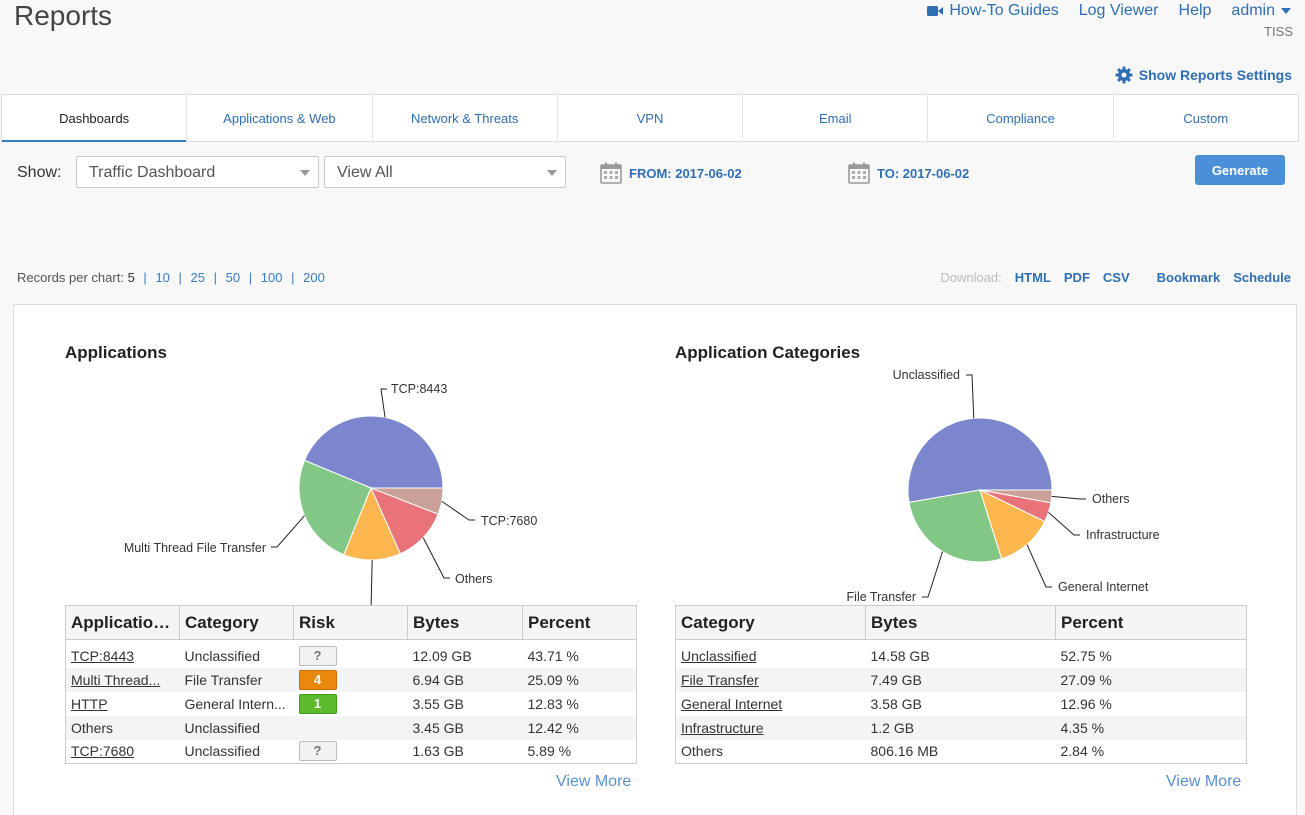 This screenshot has width=1305, height=815. Describe the element at coordinates (280, 118) in the screenshot. I see `tab-applications-web: Applications & Web` at that location.